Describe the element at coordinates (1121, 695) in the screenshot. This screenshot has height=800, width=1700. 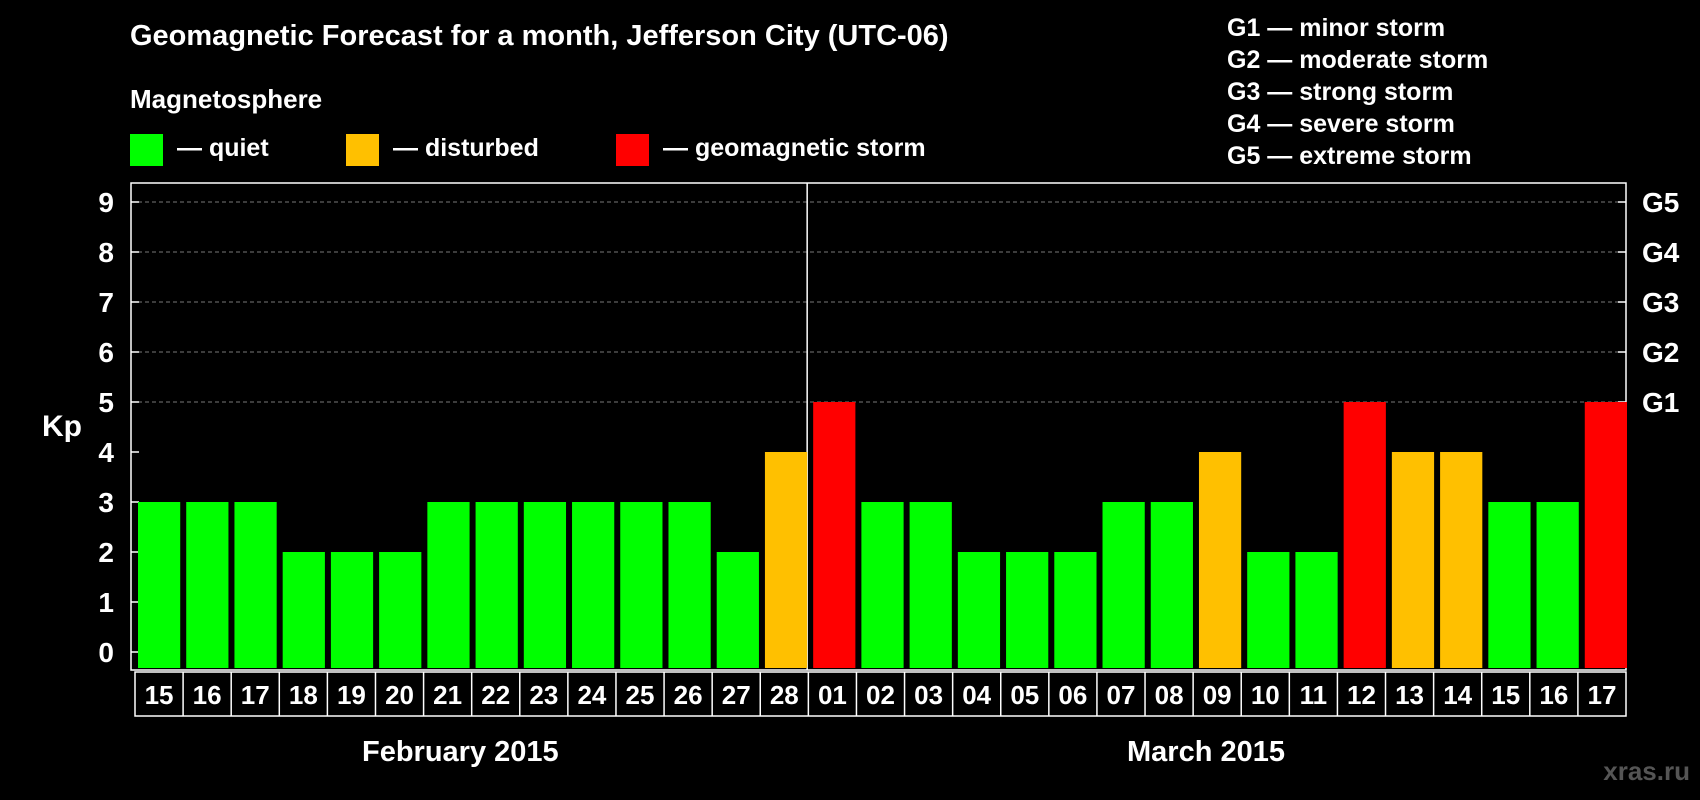
I see `day-label-21: 07` at that location.